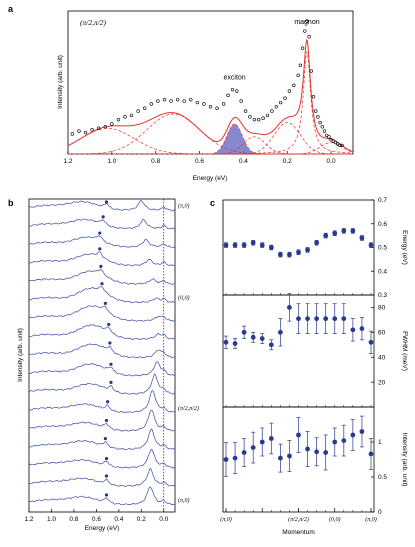  Describe the element at coordinates (118, 519) in the screenshot. I see `panel-b-xtick-label: 0.4` at that location.